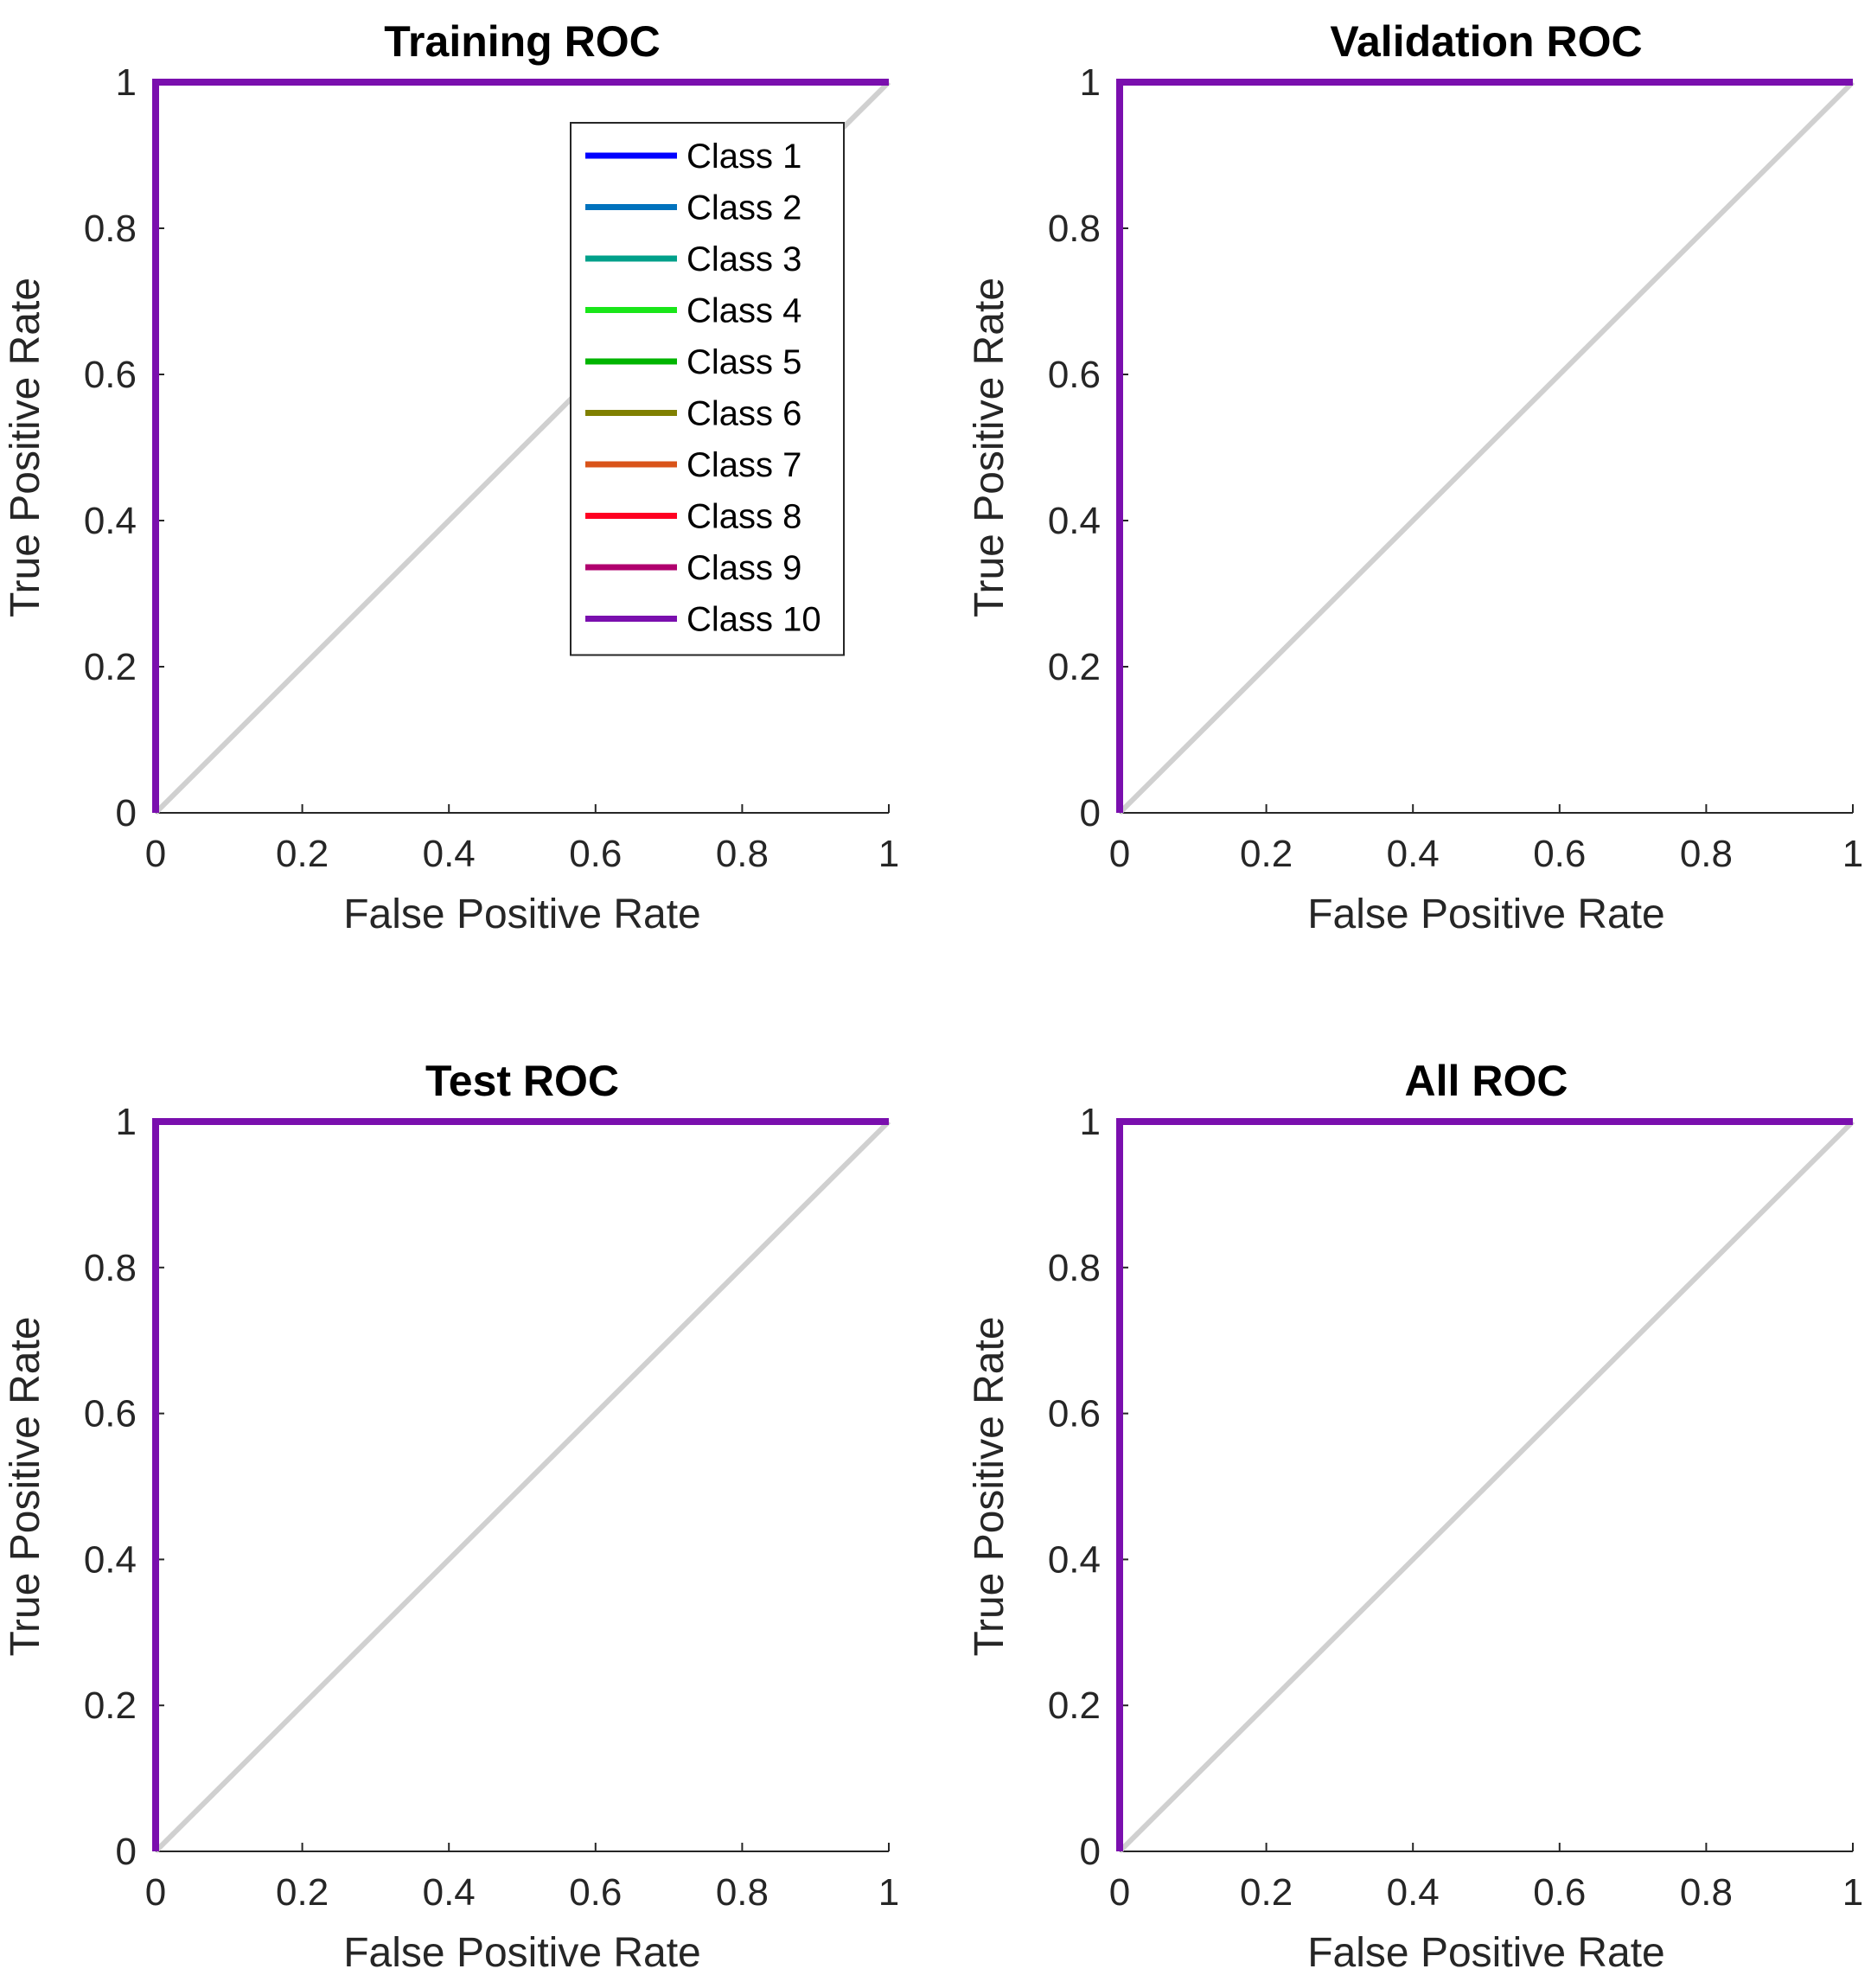 This screenshot has height=1988, width=1871. I want to click on legend-label: Class 6, so click(743, 414).